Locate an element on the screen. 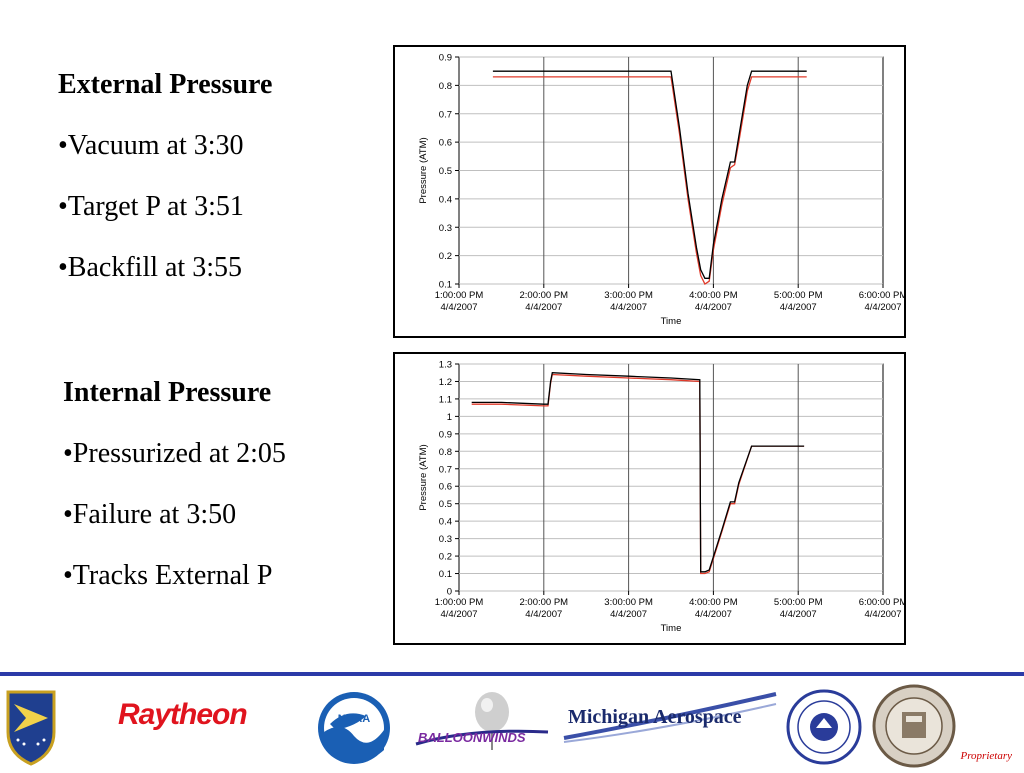 The height and width of the screenshot is (773, 1024). y-tick-label: 1.2 is located at coordinates (445, 382).